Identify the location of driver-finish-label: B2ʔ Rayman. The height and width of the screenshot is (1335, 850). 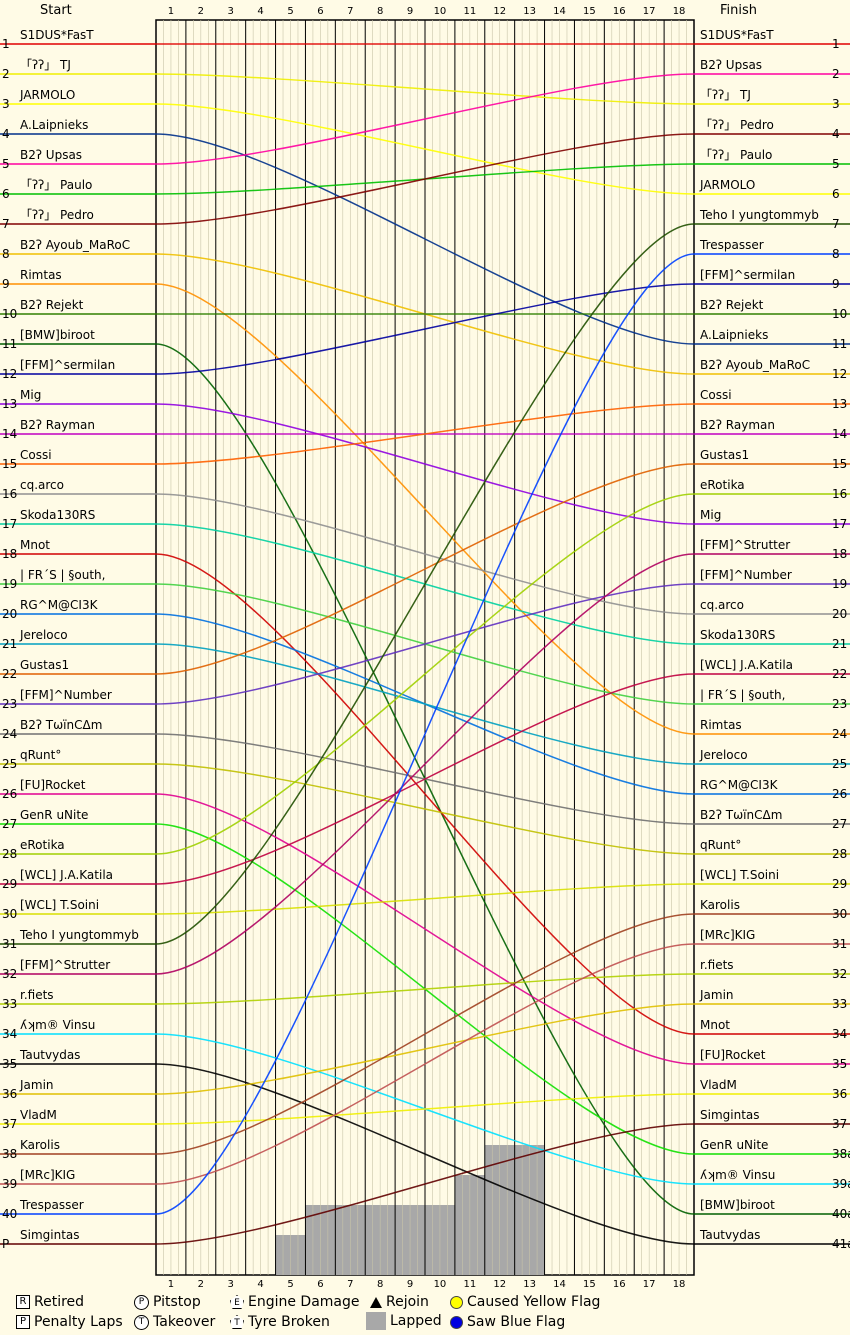
(737, 425).